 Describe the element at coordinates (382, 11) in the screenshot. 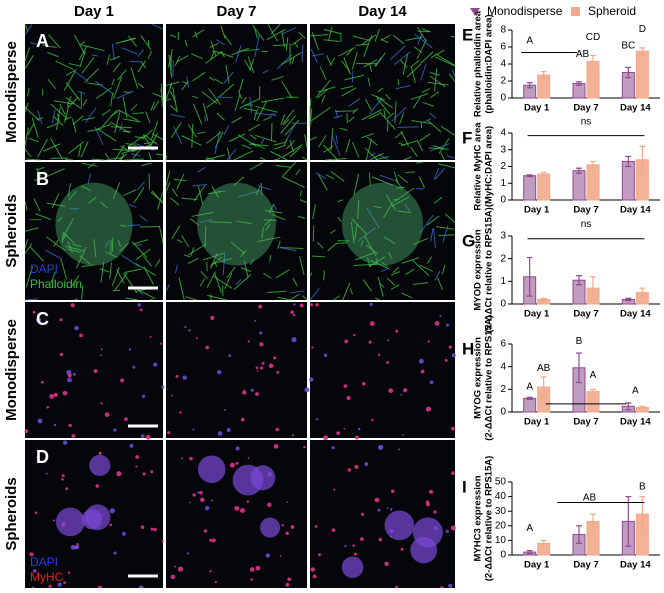

I see `column-header: Day 14` at that location.